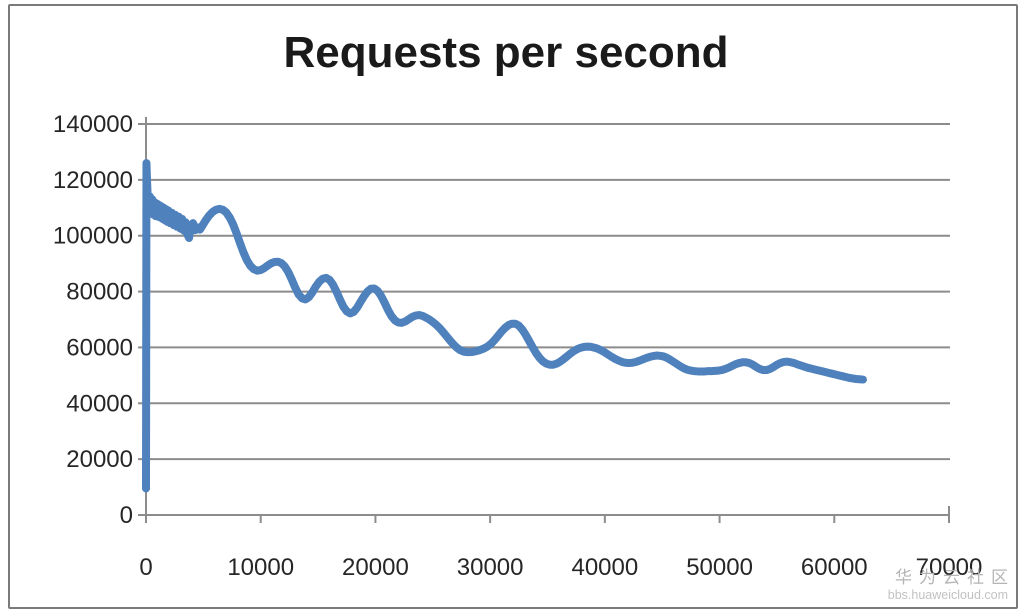 The image size is (1020, 615). Describe the element at coordinates (99, 347) in the screenshot. I see `y-tick-label-60000: 60000` at that location.